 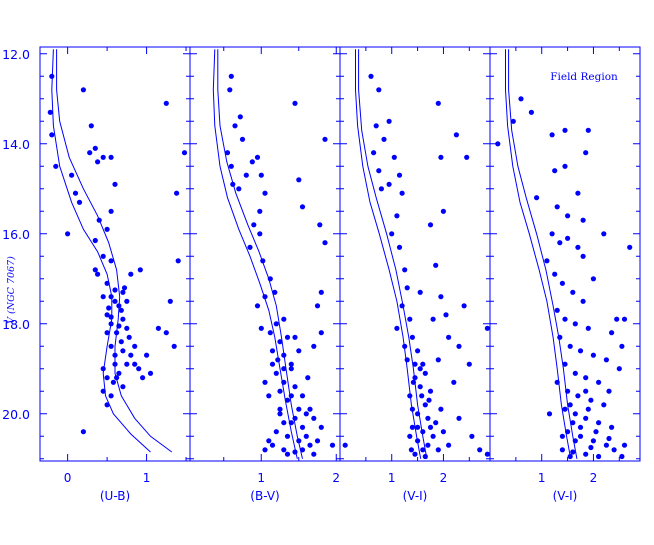 What do you see at coordinates (16, 234) in the screenshot?
I see `y-tick-label: 16.0` at bounding box center [16, 234].